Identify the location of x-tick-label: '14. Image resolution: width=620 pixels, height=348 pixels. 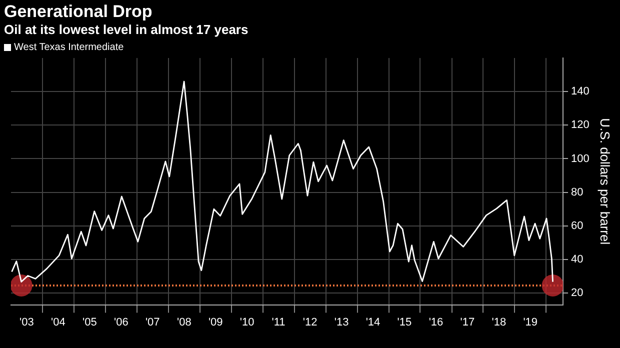
(373, 322).